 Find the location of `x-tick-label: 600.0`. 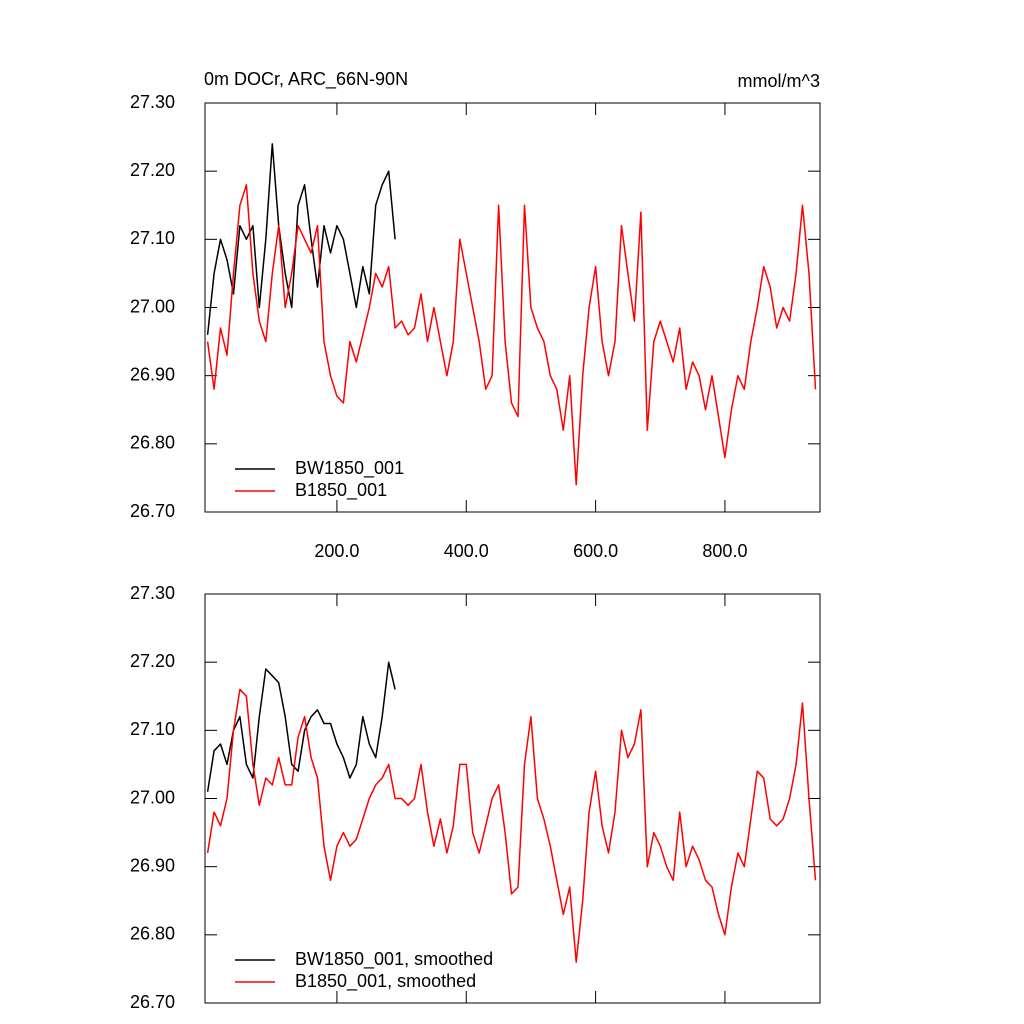

x-tick-label: 600.0 is located at coordinates (595, 551).